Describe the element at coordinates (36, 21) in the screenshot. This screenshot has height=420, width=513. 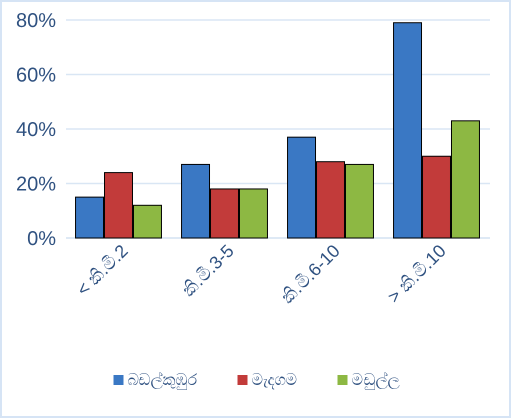
I see `y-tick-label: 80%` at that location.